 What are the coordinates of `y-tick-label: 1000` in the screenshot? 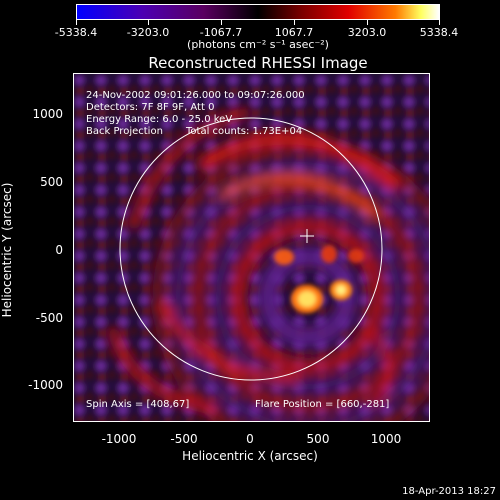 It's located at (47, 114).